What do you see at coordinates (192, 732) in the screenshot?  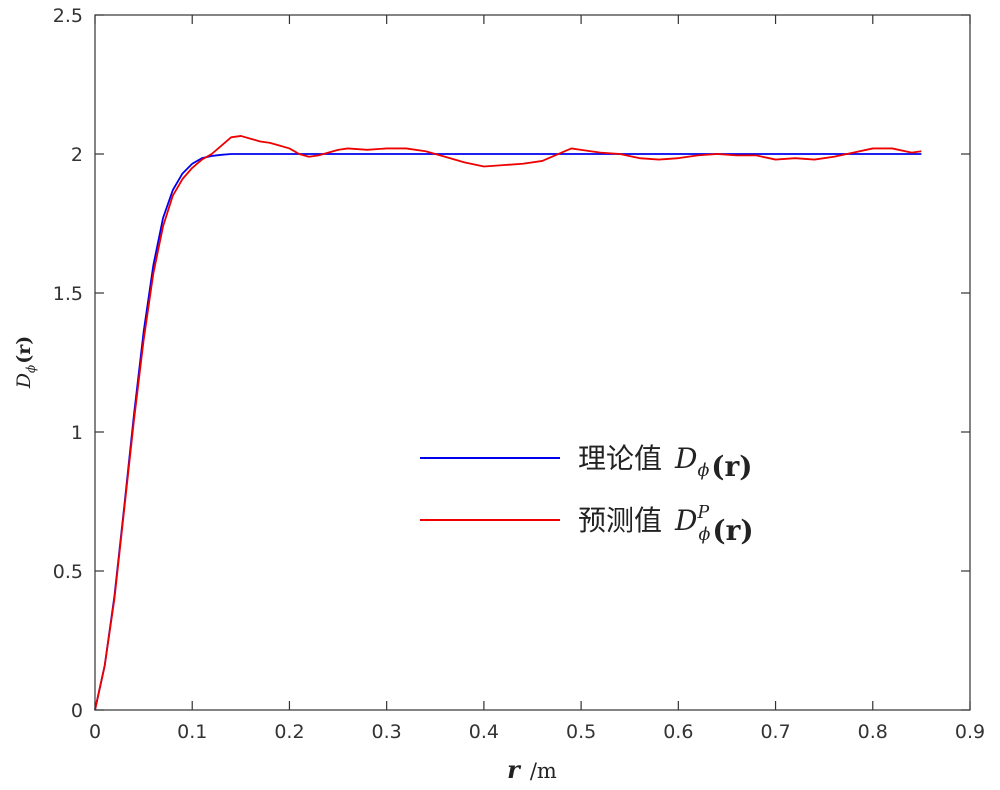 I see `x-tick-label: 0.1` at bounding box center [192, 732].